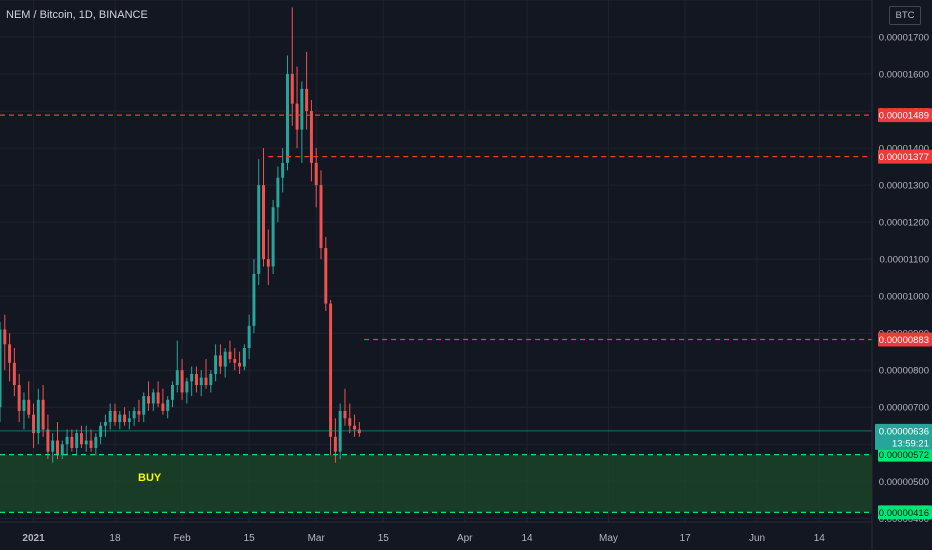 The image size is (932, 550). I want to click on x-tick-label: Mar, so click(317, 538).